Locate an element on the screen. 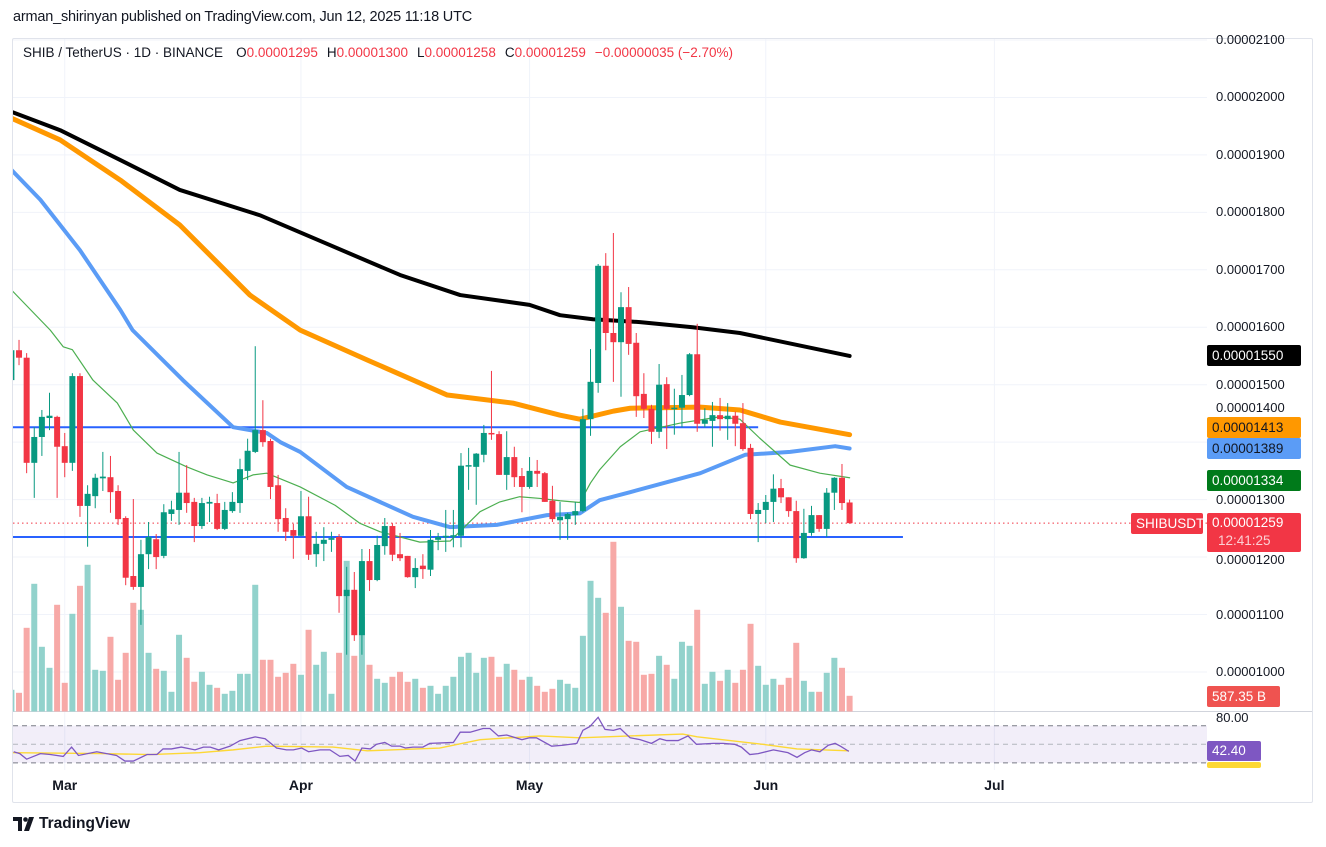  rsi-ma-line is located at coordinates (431, 744).